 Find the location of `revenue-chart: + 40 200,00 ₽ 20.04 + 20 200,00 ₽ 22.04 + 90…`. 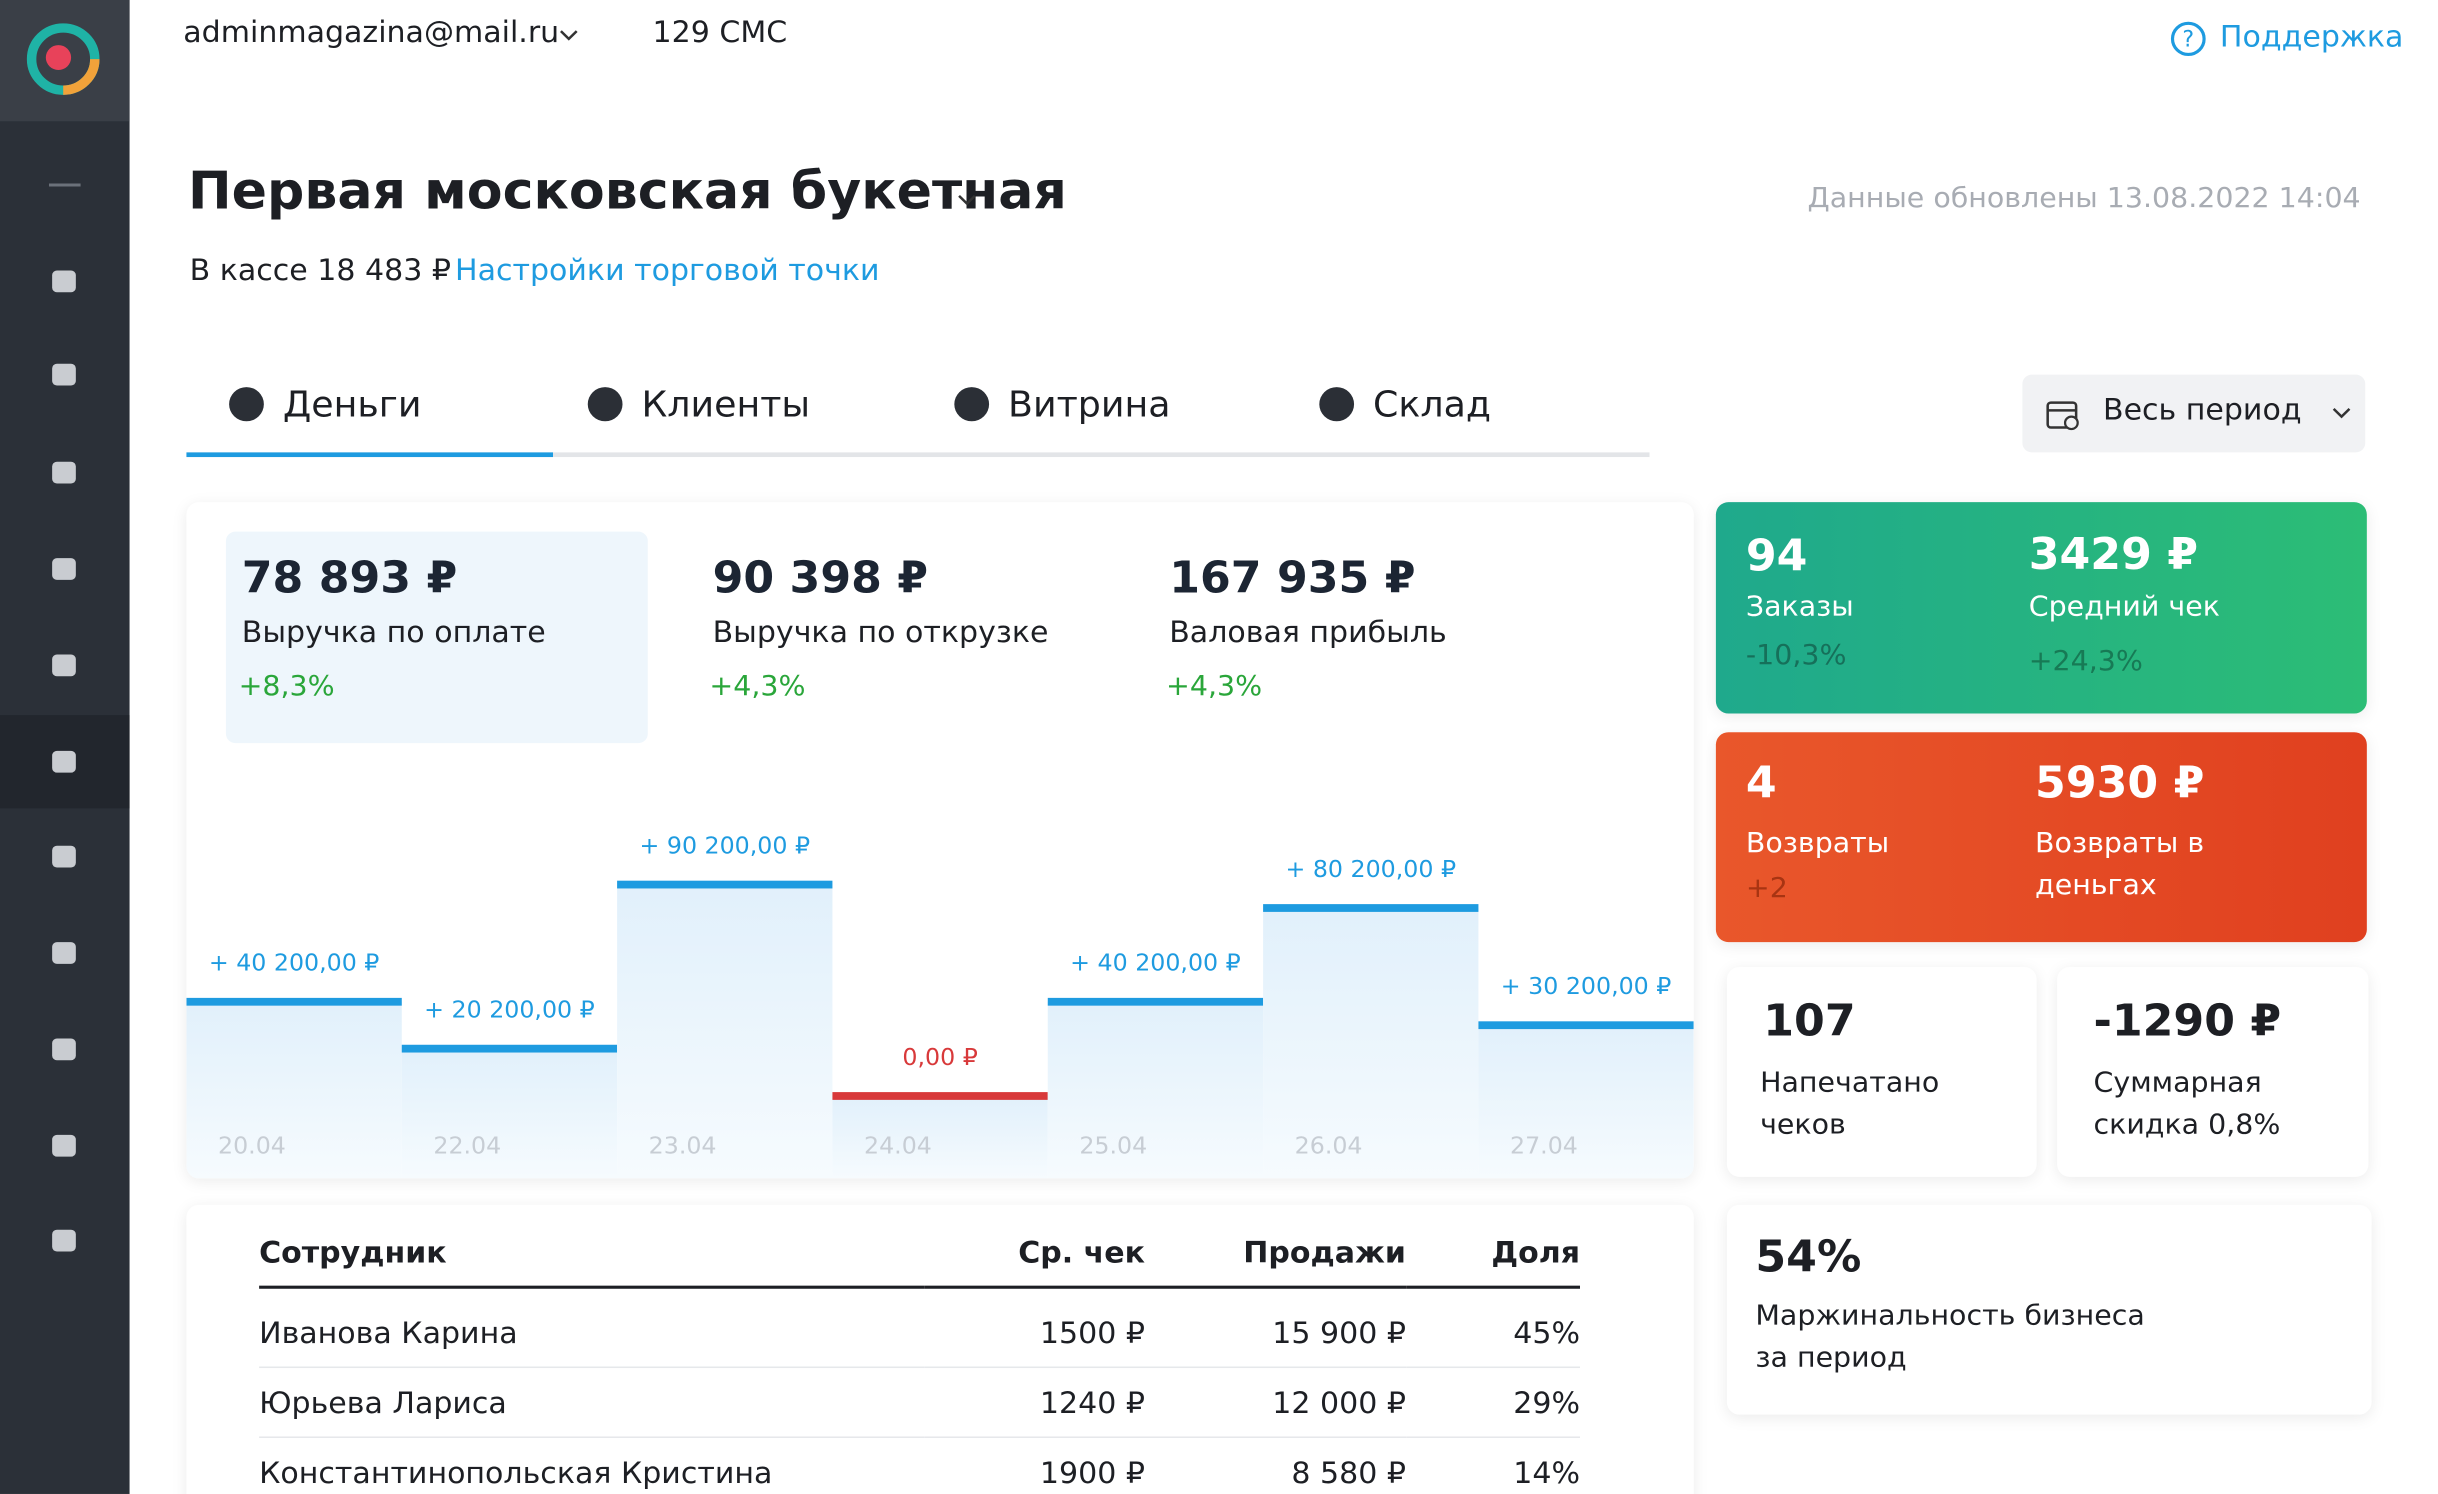

revenue-chart: + 40 200,00 ₽ 20.04 + 20 200,00 ₽ 22.04 + 90… is located at coordinates (940, 1005).